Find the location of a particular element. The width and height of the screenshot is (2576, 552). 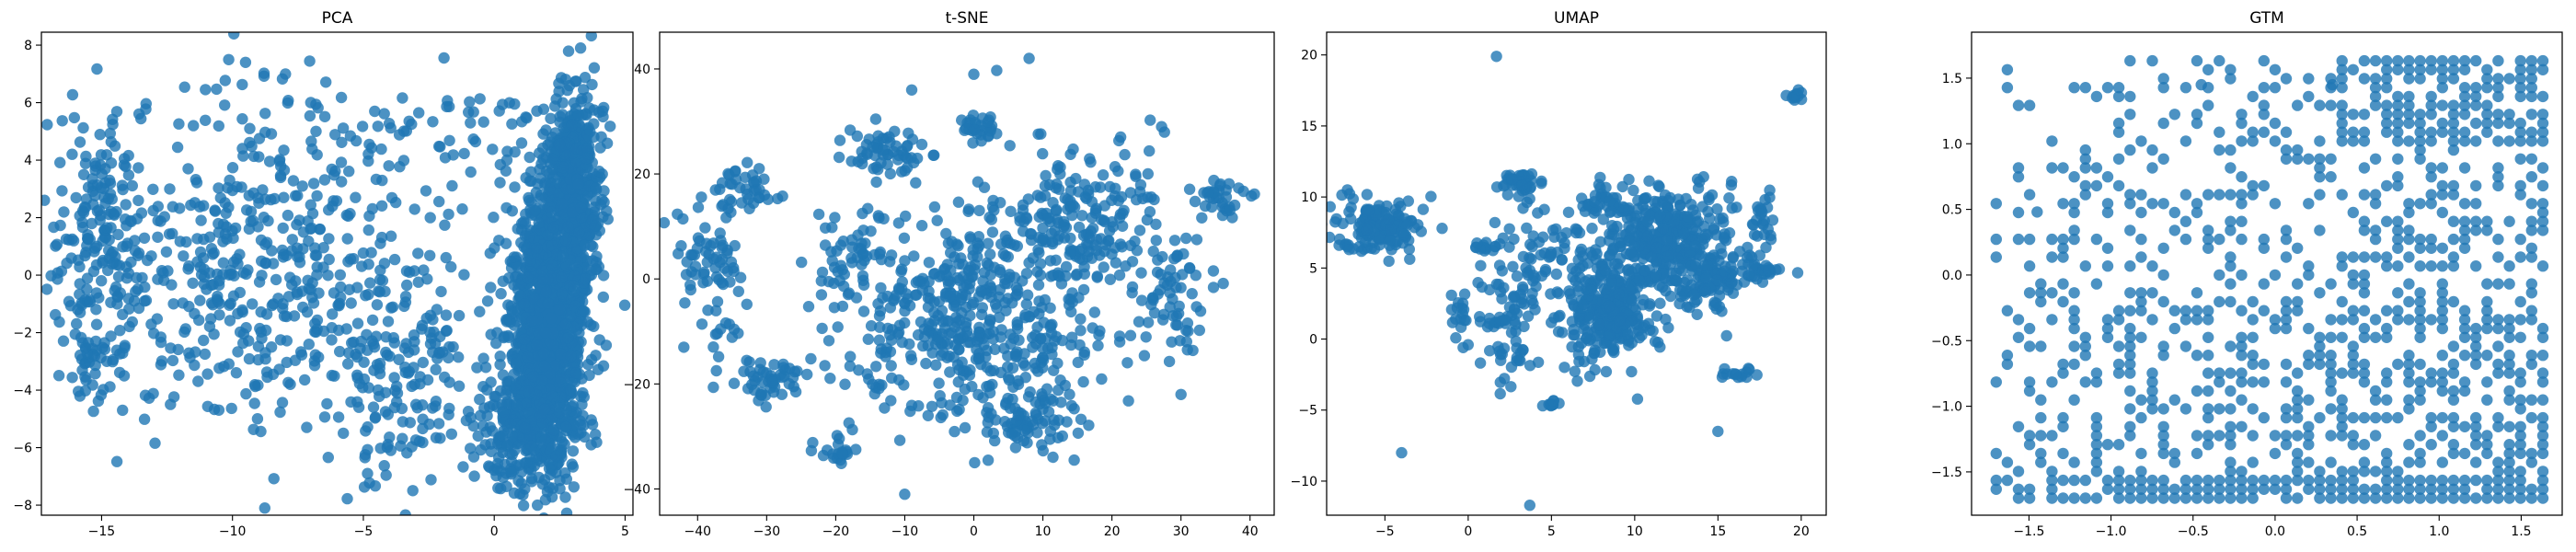

y-tick-label: 2 is located at coordinates (28, 219).